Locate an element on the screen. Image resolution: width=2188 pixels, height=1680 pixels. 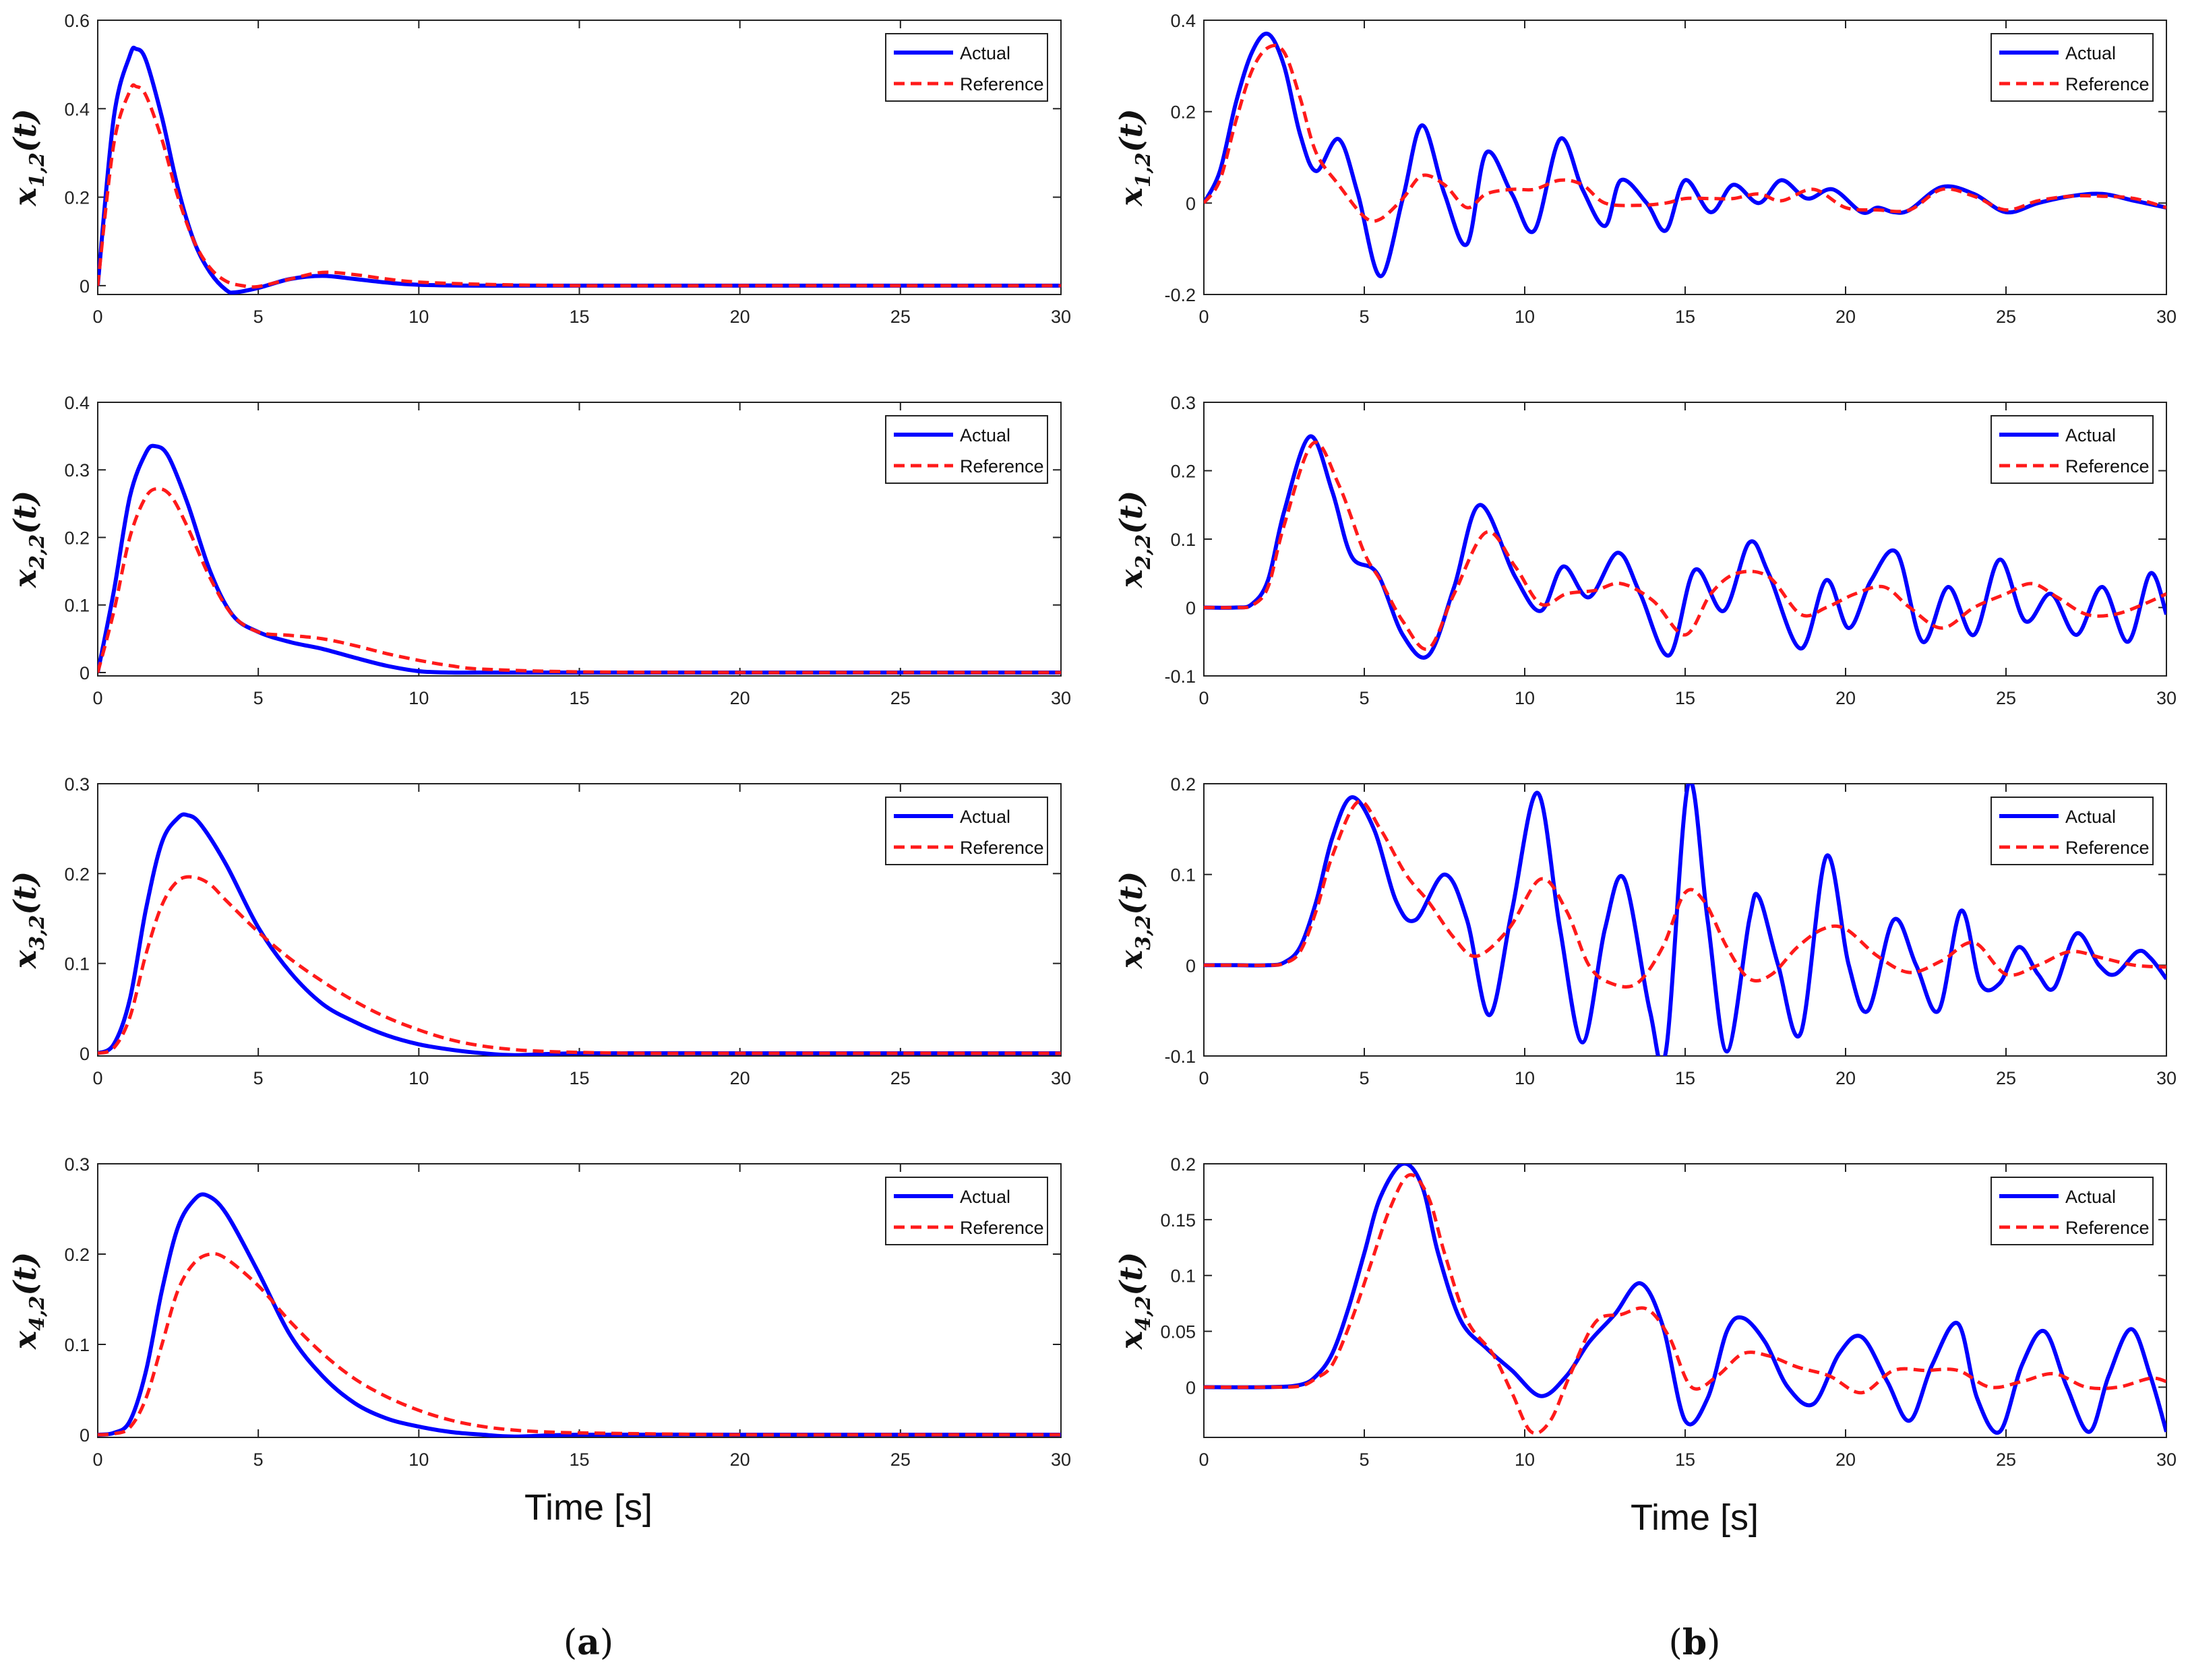
panel-letter: b is located at coordinates (1694, 1642).